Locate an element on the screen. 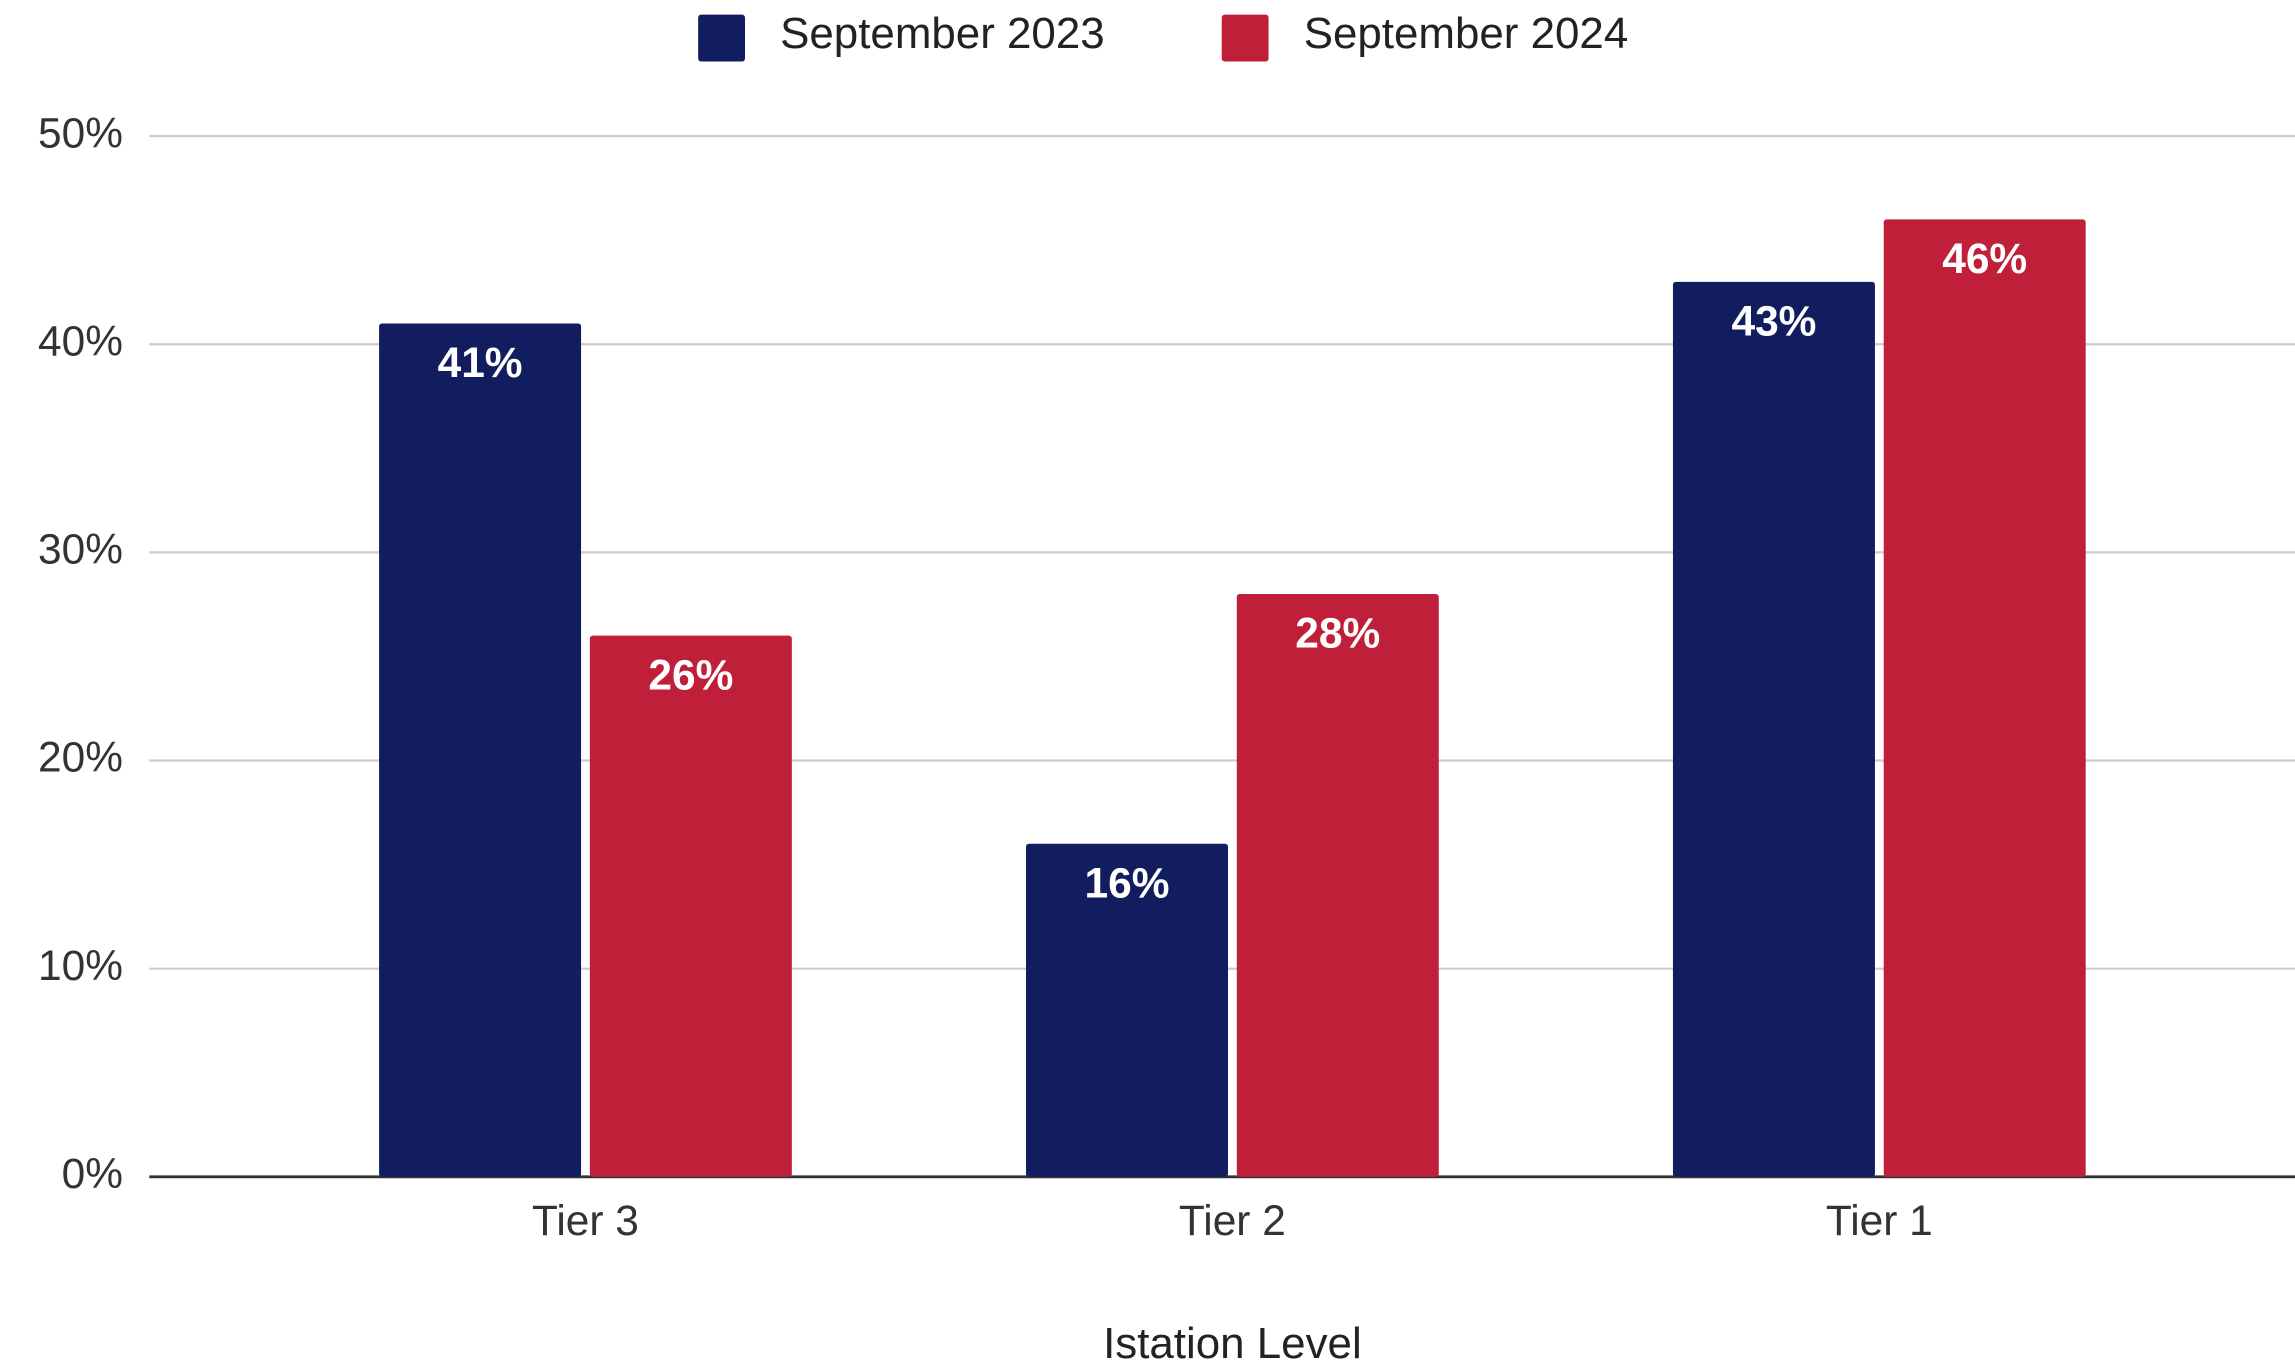  x-tick-label: Tier 2 is located at coordinates (1232, 1220).